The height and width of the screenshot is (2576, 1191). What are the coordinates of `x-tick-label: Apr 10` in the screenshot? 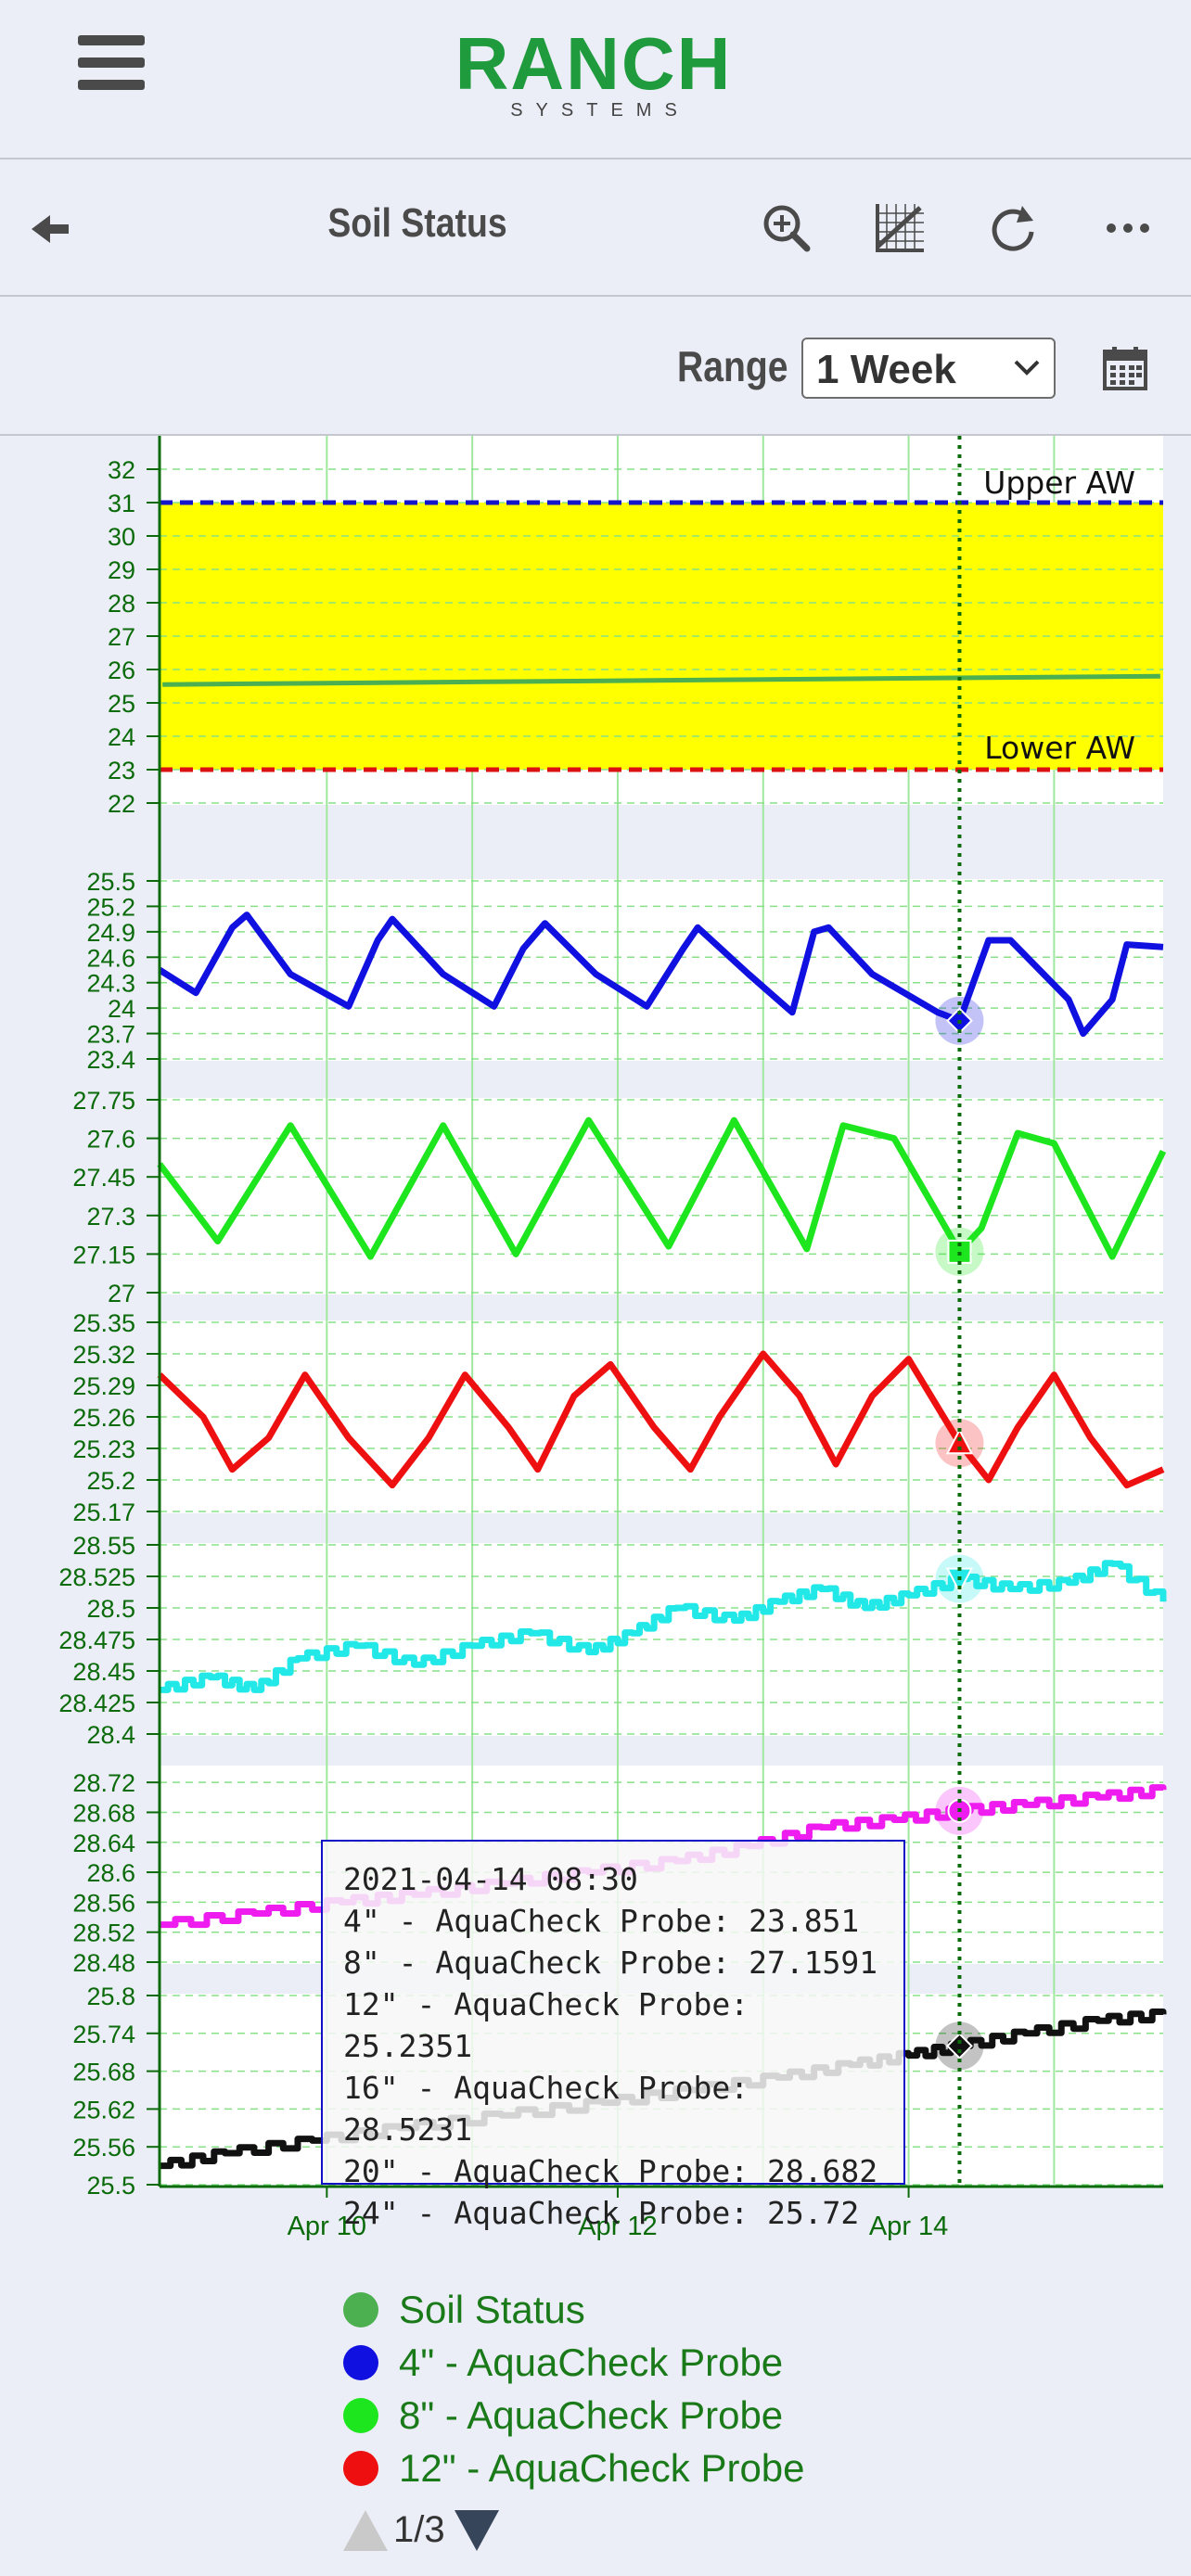 It's located at (327, 2226).